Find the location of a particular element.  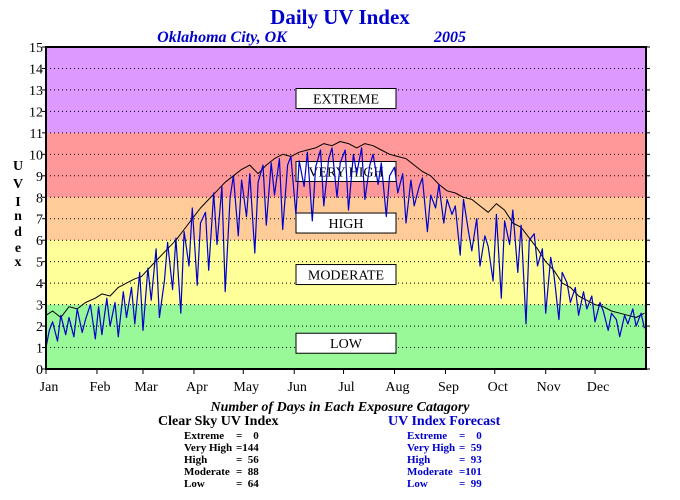

stats-row-value: = 93 is located at coordinates (470, 460).